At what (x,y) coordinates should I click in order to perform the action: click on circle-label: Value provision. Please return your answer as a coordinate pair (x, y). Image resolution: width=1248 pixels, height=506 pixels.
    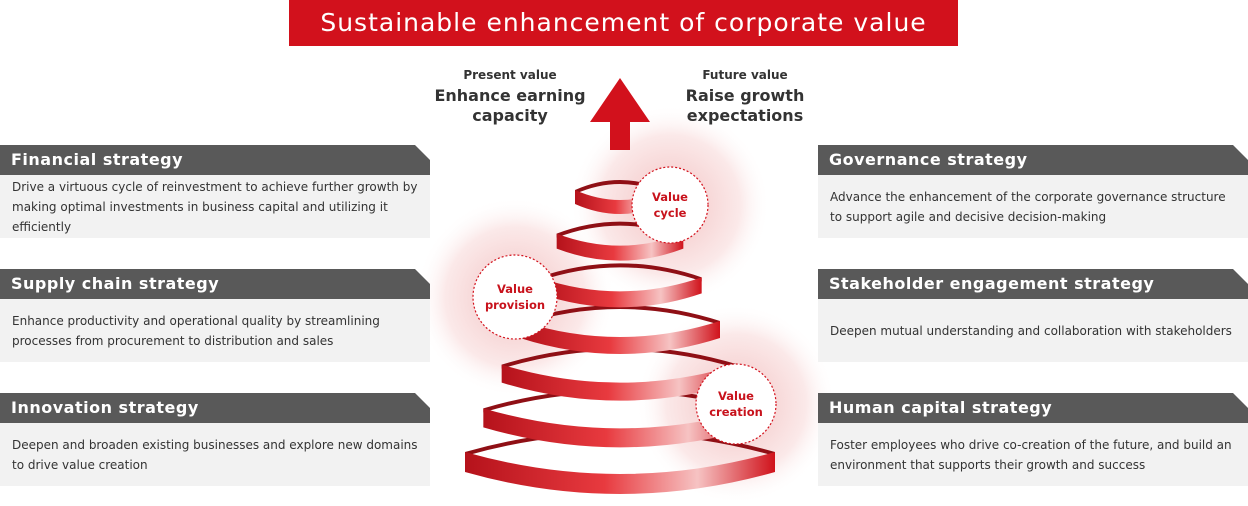
    Looking at the image, I should click on (515, 297).